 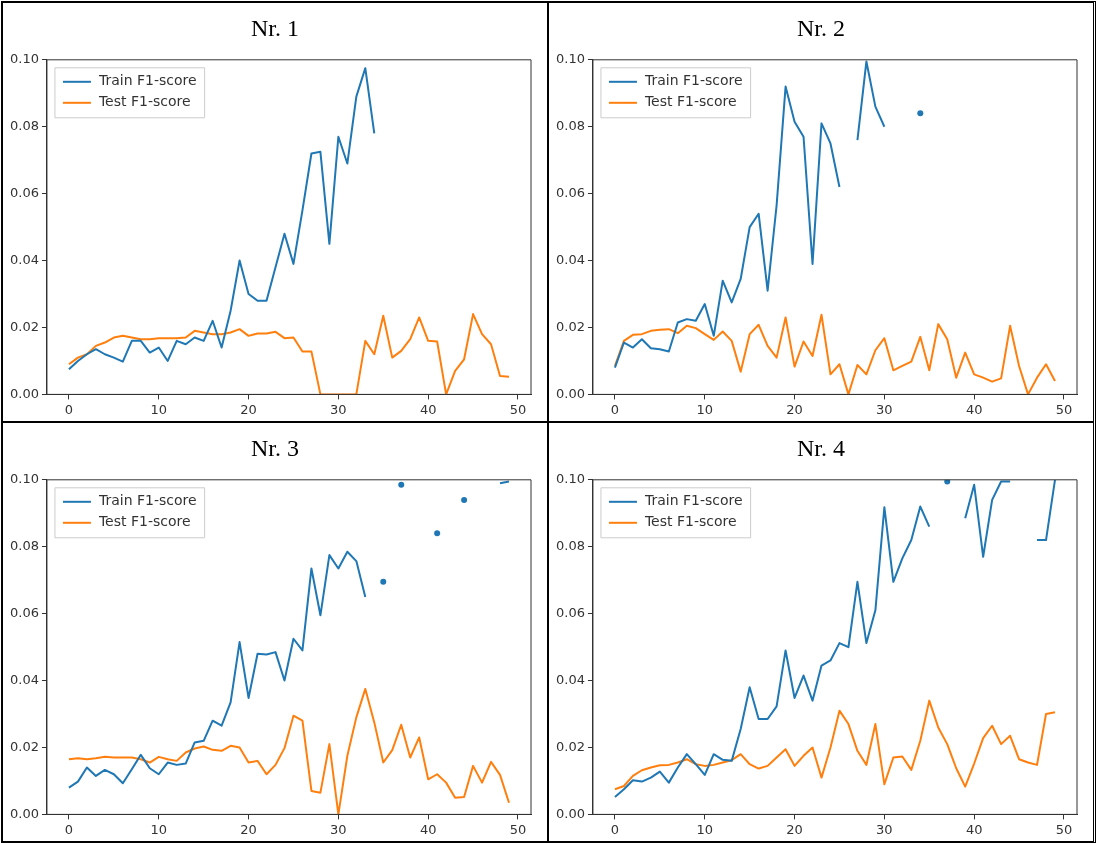 I want to click on chart-title: Nr. 2, so click(x=821, y=29).